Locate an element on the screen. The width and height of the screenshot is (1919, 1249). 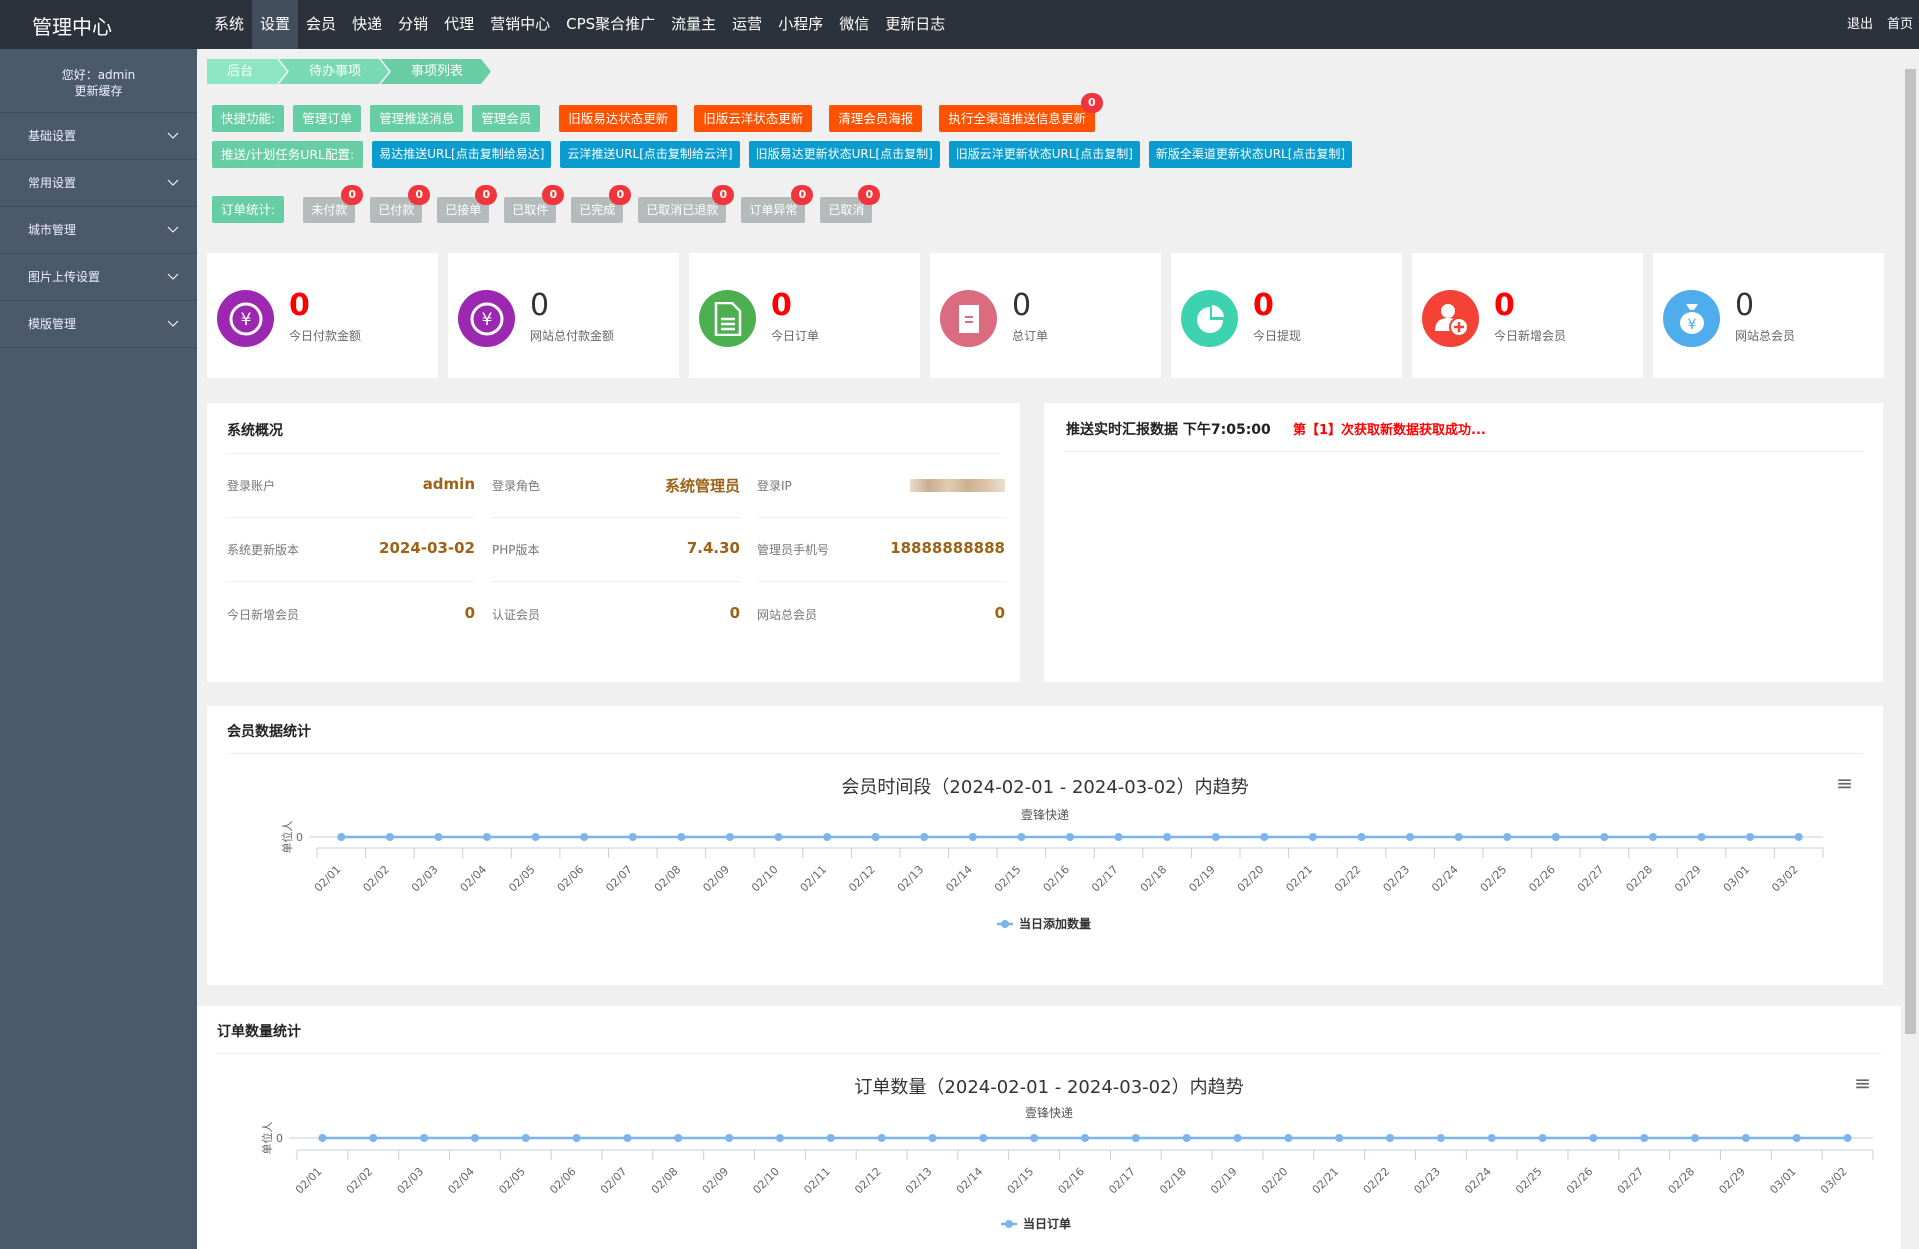
nav-item: 营销中心 is located at coordinates (520, 24).